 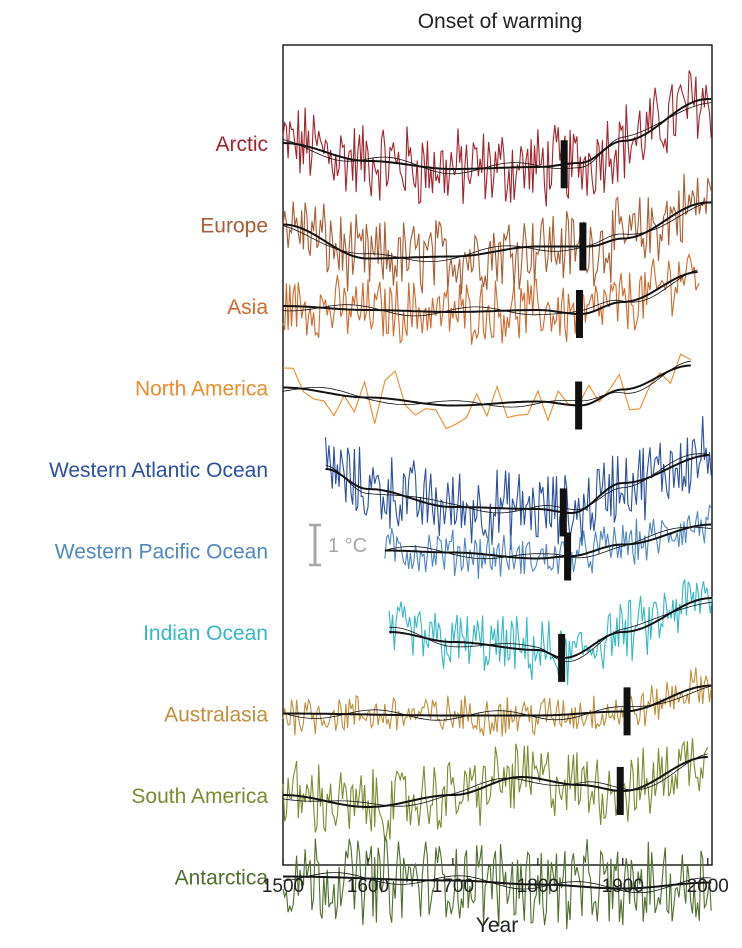 What do you see at coordinates (216, 715) in the screenshot?
I see `region-label: Australasia` at bounding box center [216, 715].